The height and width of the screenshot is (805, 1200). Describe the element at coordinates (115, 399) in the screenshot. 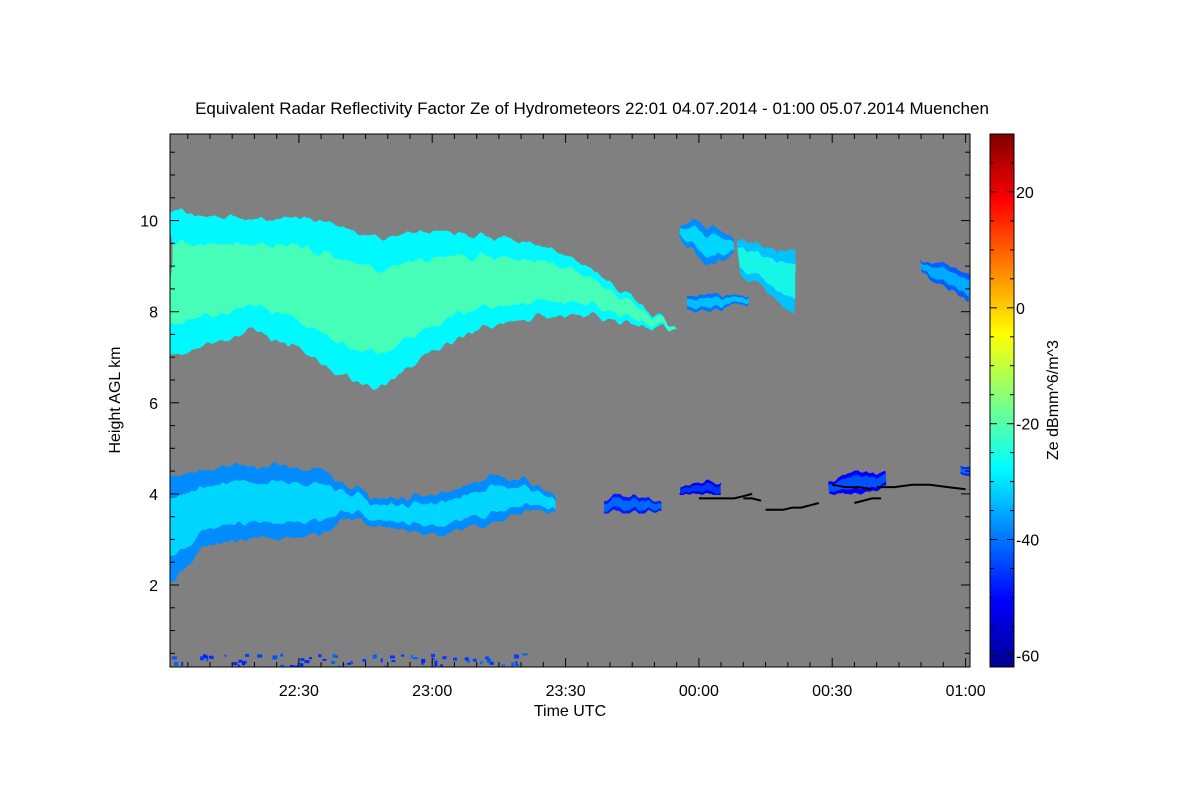

I see `y-axis-label: Height AGL km` at that location.